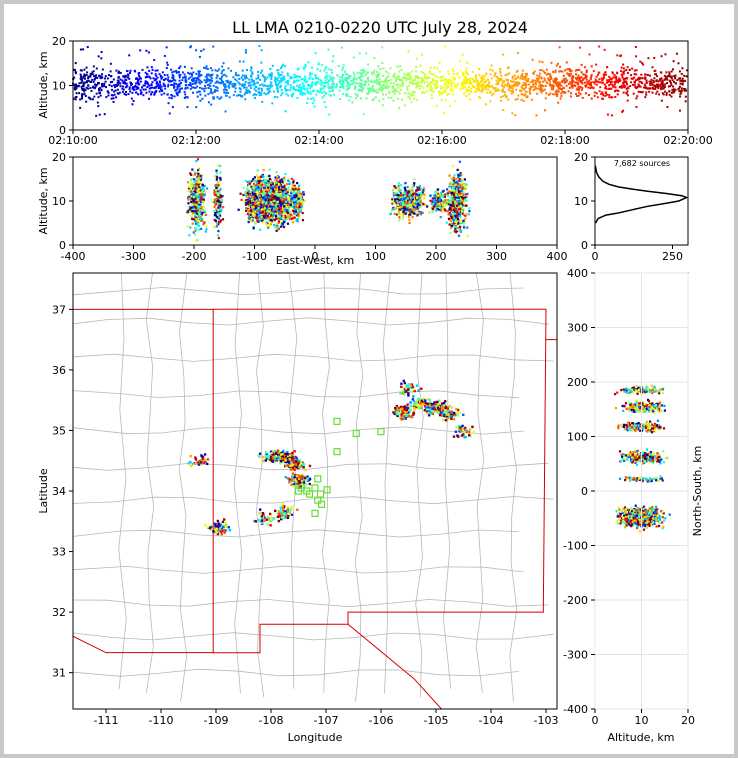 The height and width of the screenshot is (758, 738). What do you see at coordinates (564, 140) in the screenshot?
I see `tick-label: 02:18:00` at bounding box center [564, 140].